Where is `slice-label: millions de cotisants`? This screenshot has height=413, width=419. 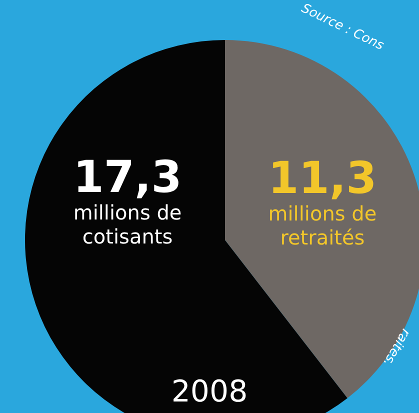
slice-label: millions de cotisants is located at coordinates (127, 224).